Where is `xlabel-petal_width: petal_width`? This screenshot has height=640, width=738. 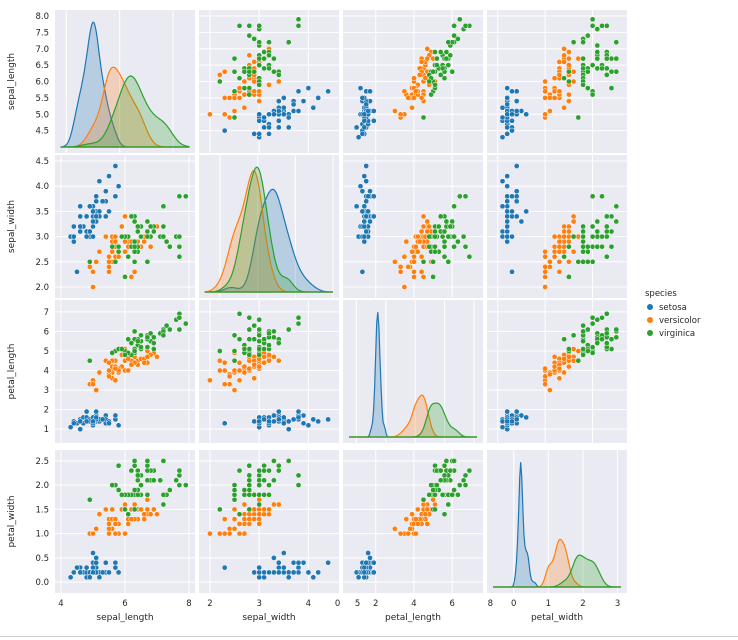 xlabel-petal_width: petal_width is located at coordinates (557, 618).